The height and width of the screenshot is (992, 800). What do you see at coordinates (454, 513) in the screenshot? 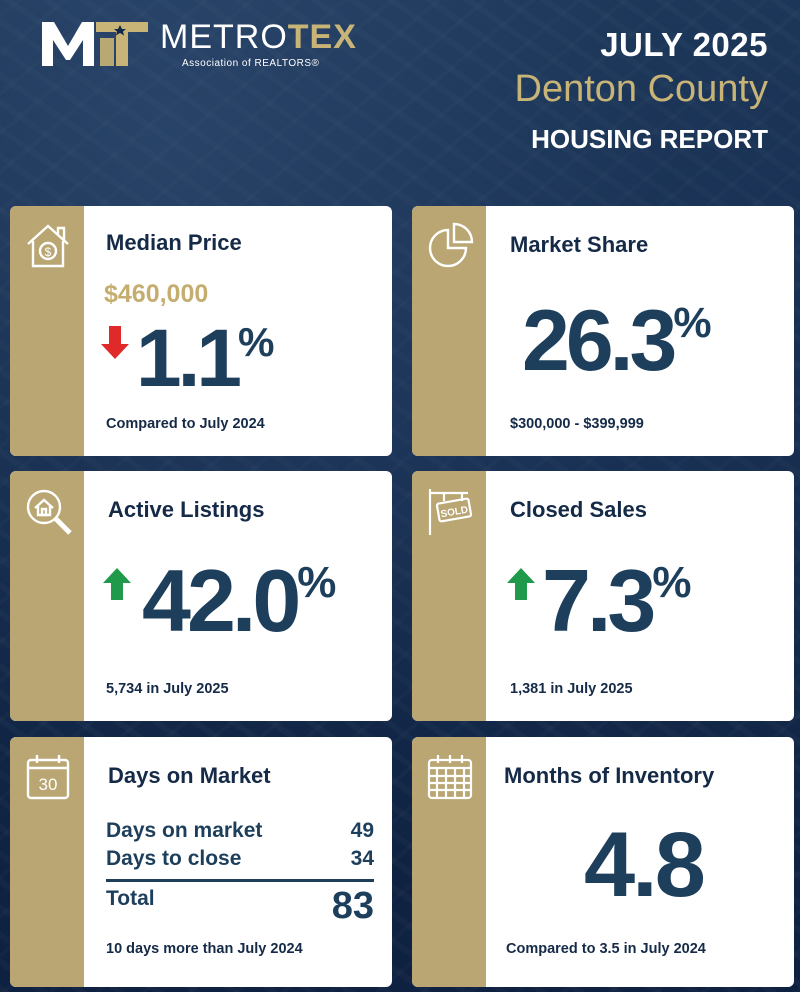
I see `svg-text: SOLD` at bounding box center [454, 513].